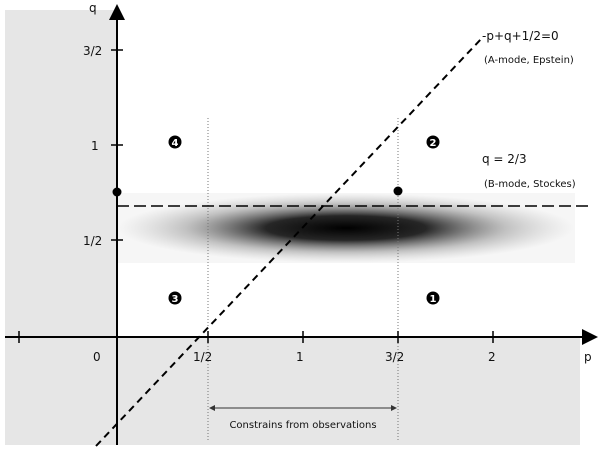 This screenshot has height=450, width=600. I want to click on a-mode-note: (A-mode, Epstein), so click(529, 60).